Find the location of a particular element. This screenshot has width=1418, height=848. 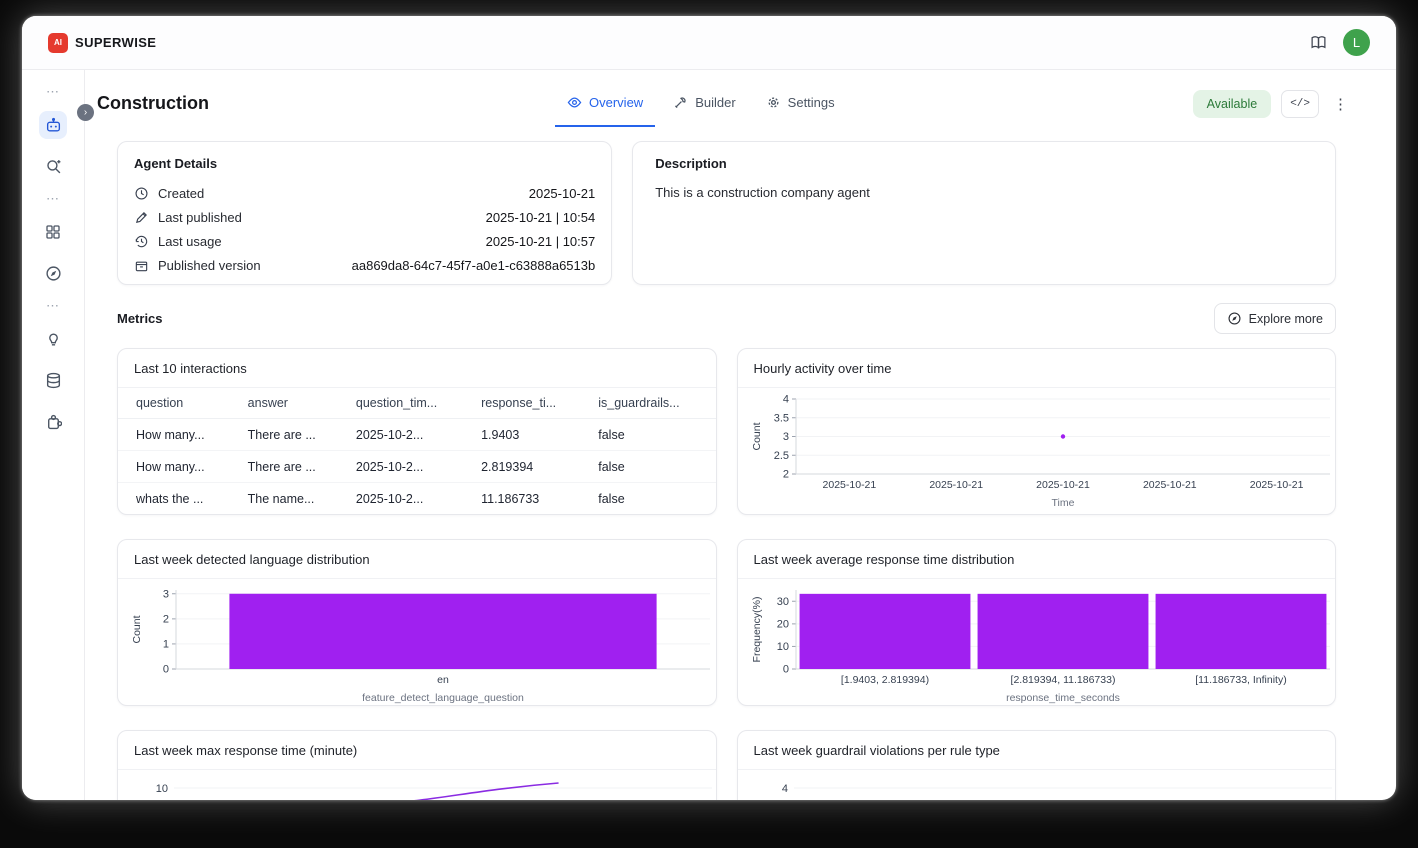

sidebar-item-search is located at coordinates (53, 166).